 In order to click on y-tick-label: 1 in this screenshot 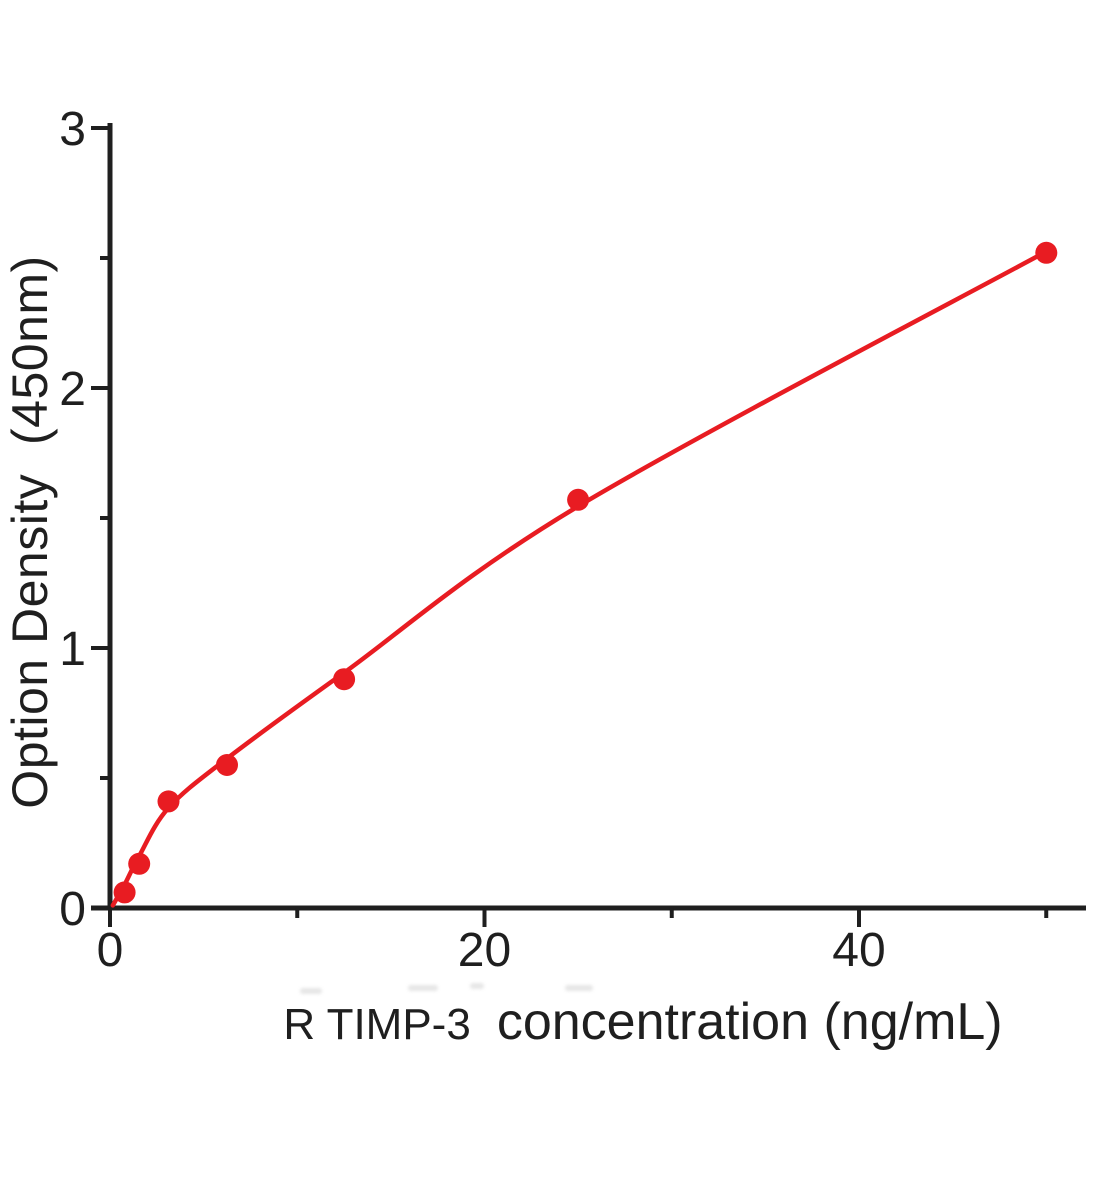, I will do `click(72, 649)`.